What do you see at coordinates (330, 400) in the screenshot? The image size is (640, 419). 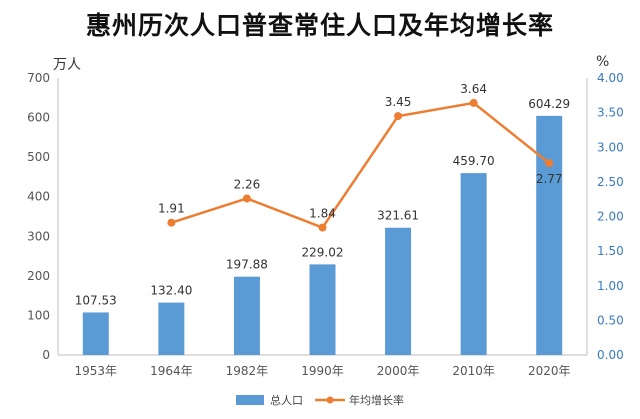 I see `legend-line-marker` at bounding box center [330, 400].